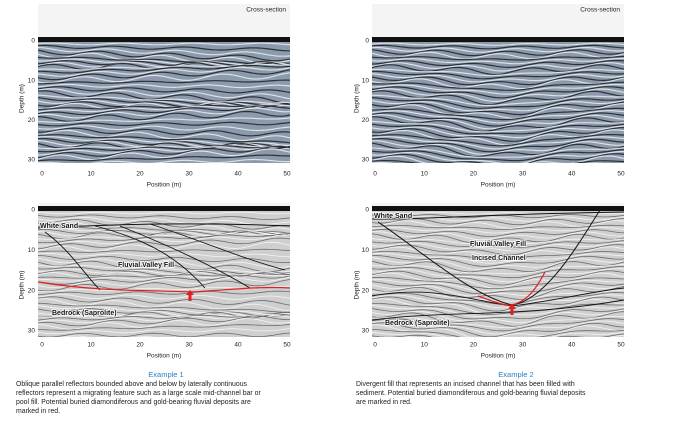  I want to click on annotation: Incised Channel, so click(499, 258).